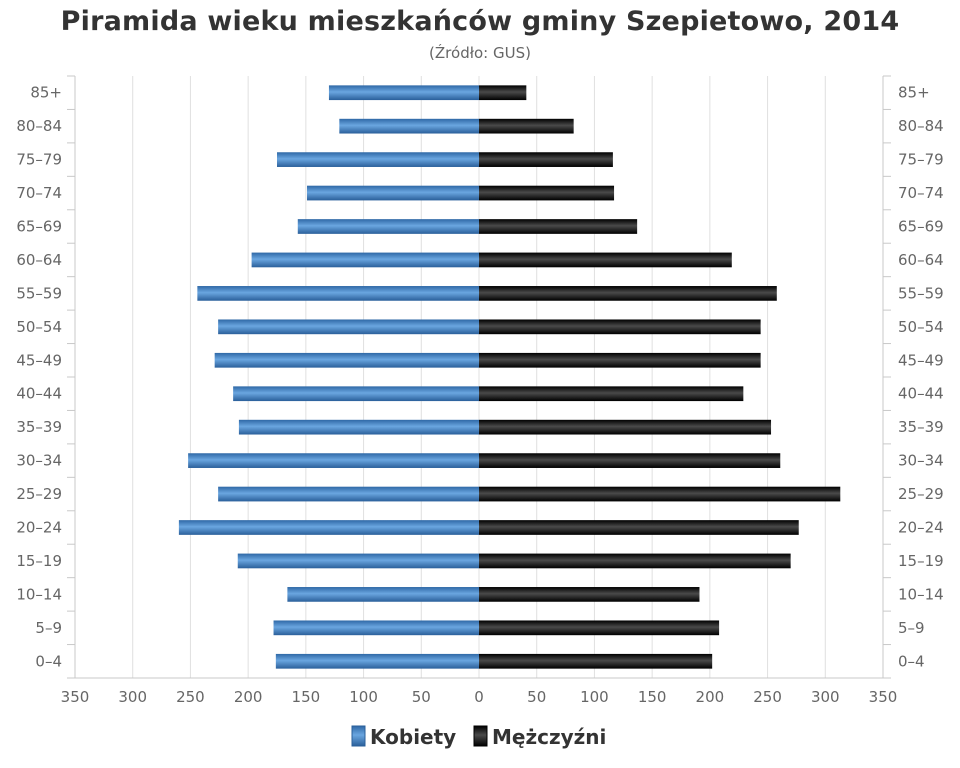 This screenshot has width=960, height=768. Describe the element at coordinates (46, 93) in the screenshot. I see `y-tick-label-left: 85+` at that location.